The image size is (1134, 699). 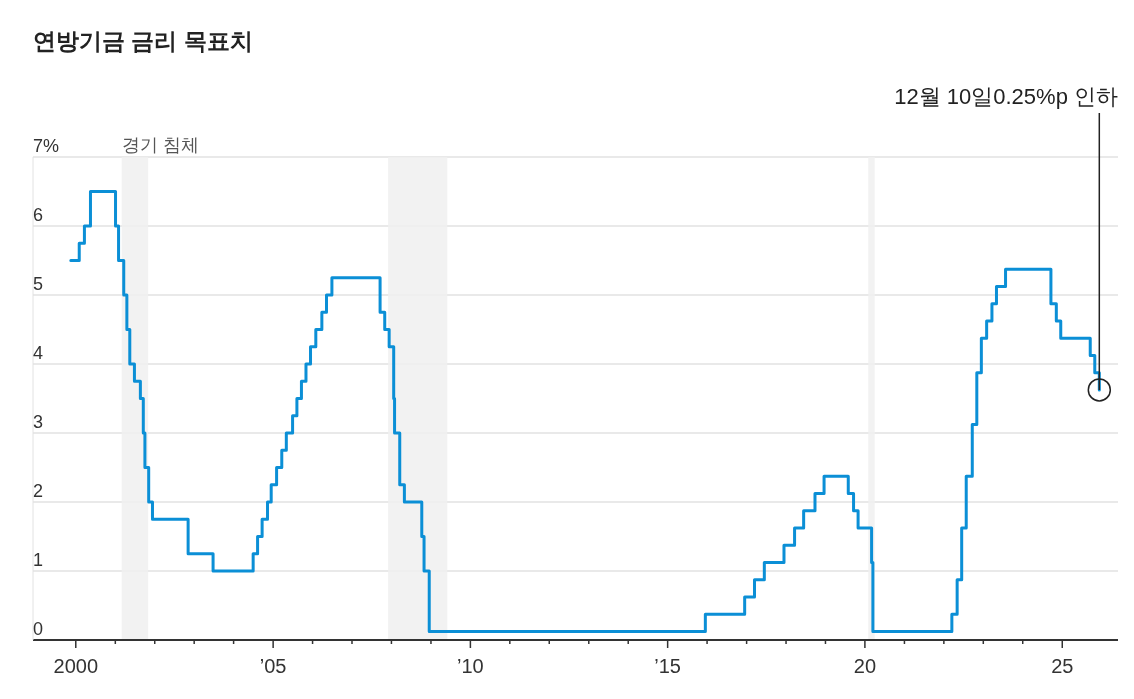 What do you see at coordinates (865, 666) in the screenshot?
I see `x-tick-label: 20` at bounding box center [865, 666].